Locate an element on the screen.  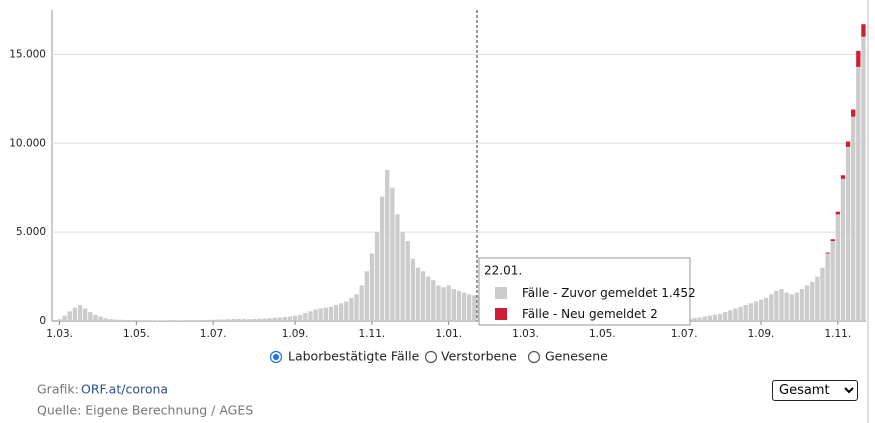
tooltip-row: Fälle - Neu gemeldet 2 is located at coordinates (590, 314).